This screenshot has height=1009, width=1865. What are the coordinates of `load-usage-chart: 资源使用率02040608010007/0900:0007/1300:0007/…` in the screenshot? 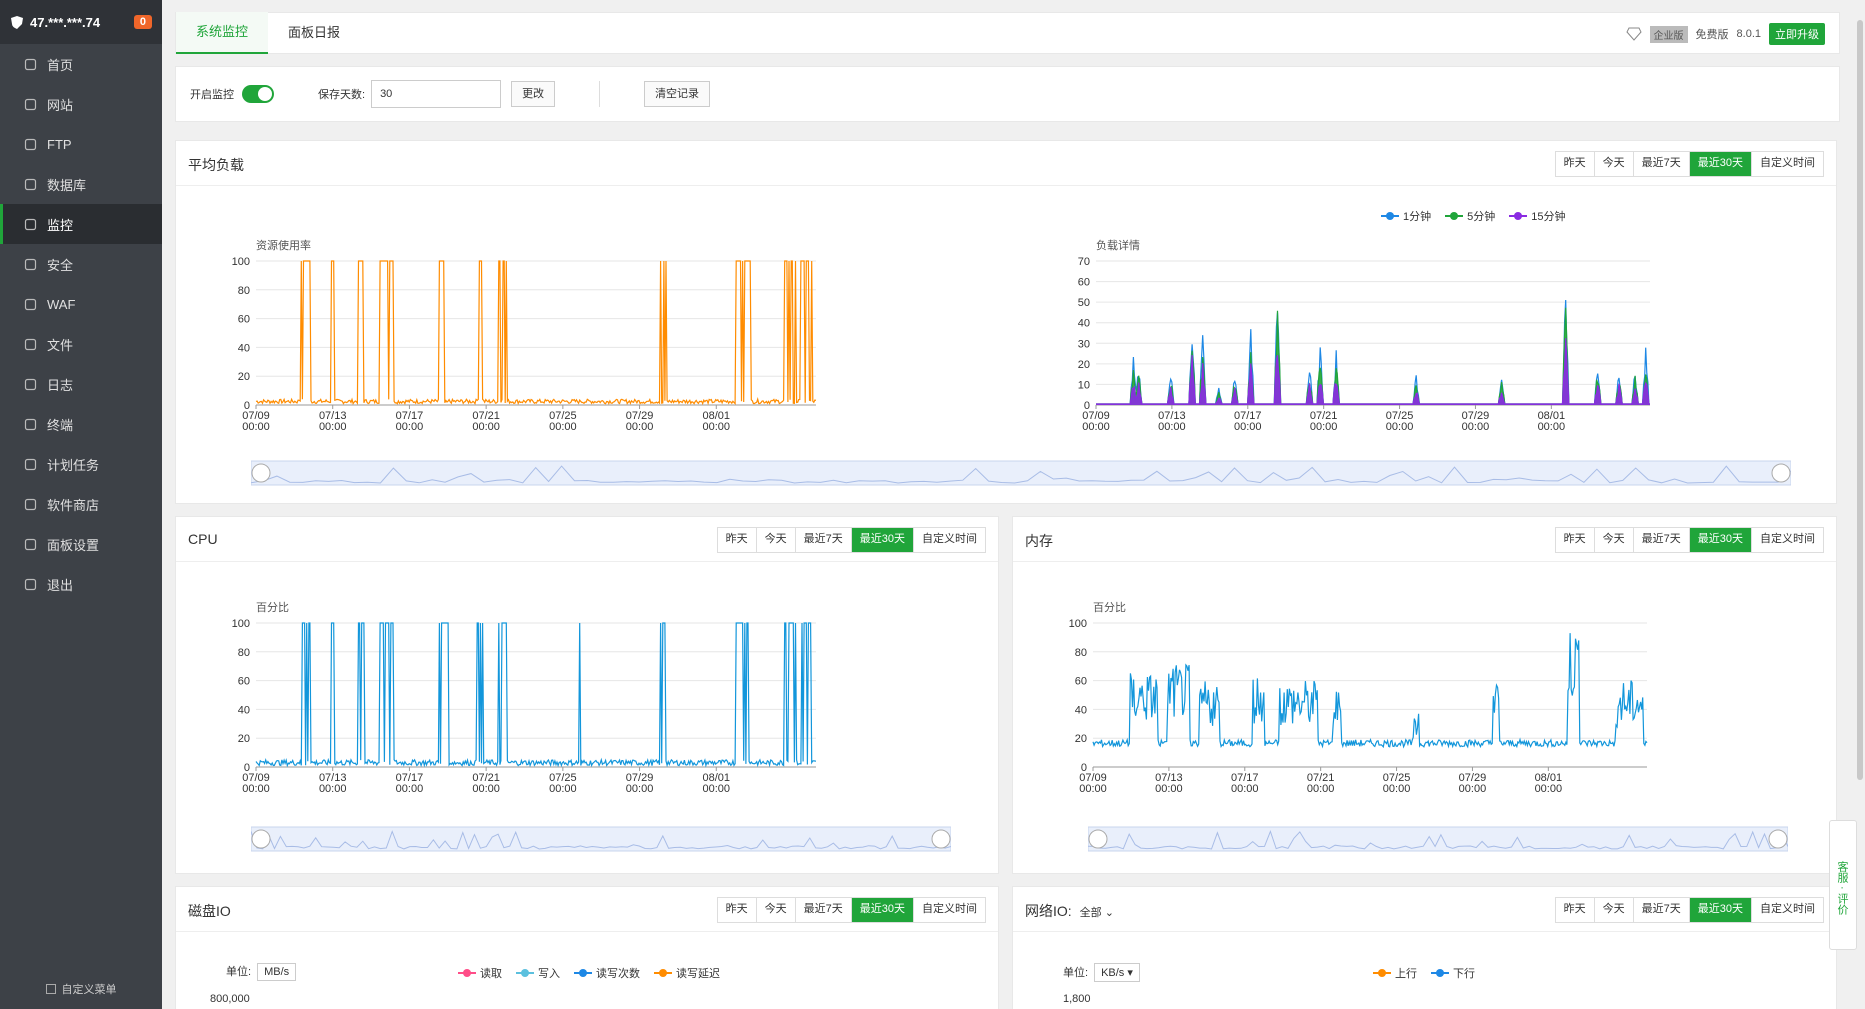 It's located at (524, 335).